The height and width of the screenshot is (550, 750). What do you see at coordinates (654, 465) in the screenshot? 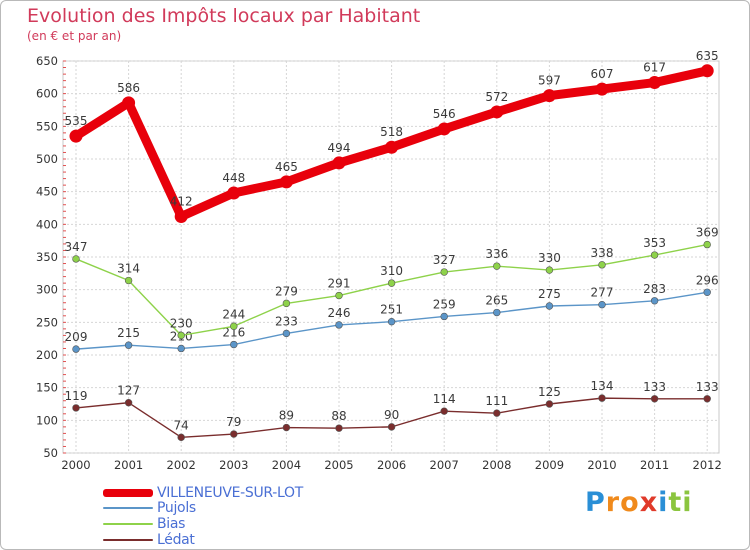
I see `x-tick-label: 2011` at bounding box center [654, 465].